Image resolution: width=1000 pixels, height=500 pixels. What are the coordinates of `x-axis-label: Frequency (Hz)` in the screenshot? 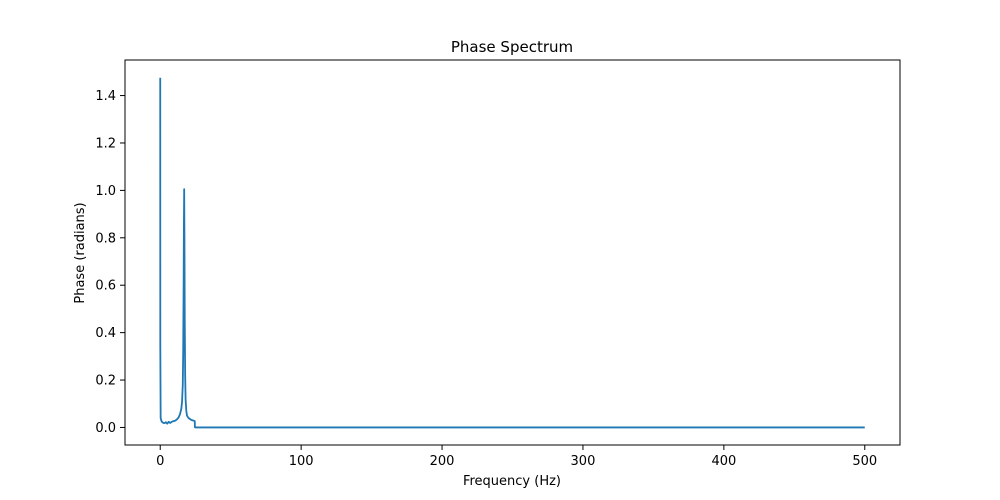 It's located at (512, 481).